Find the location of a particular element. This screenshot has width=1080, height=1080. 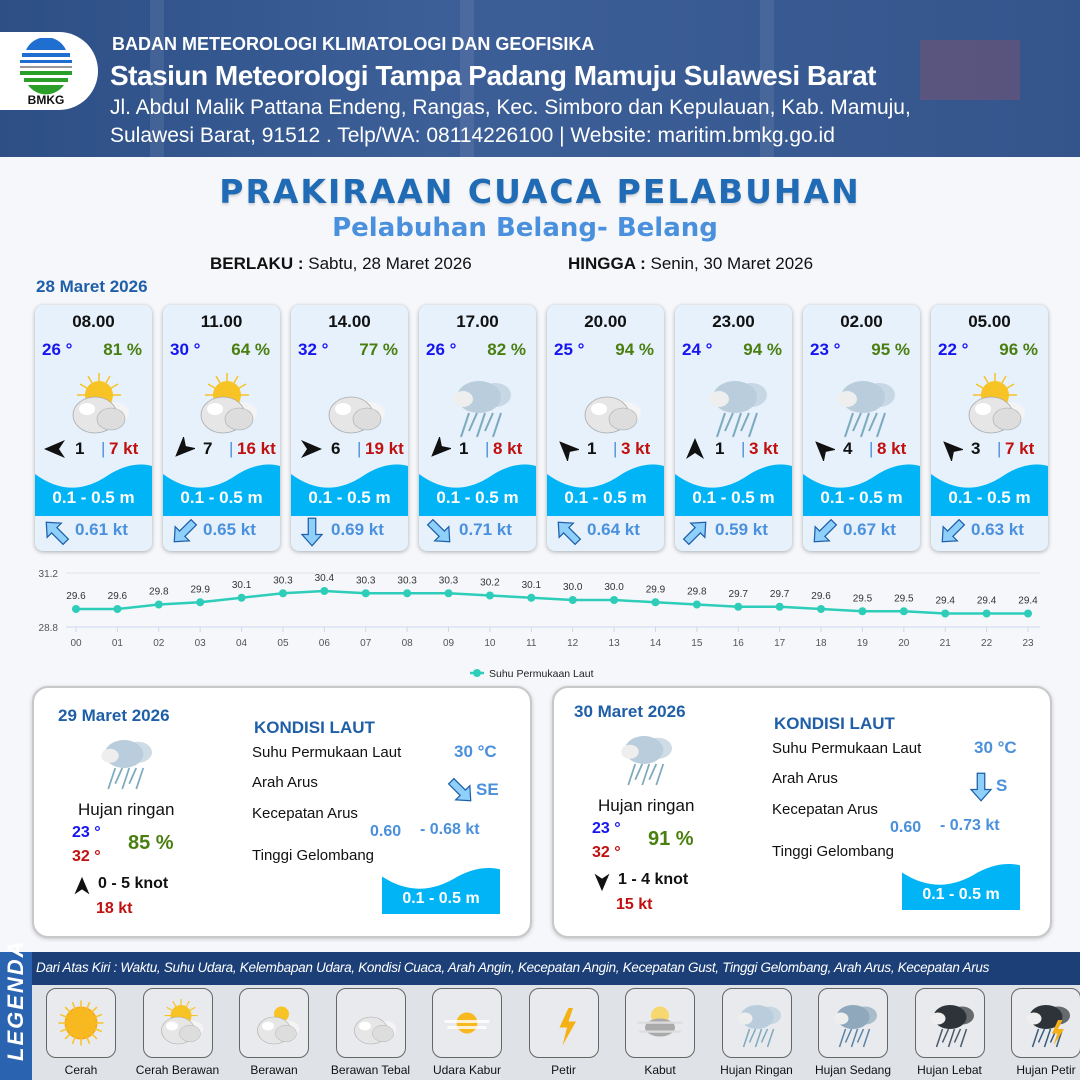

data-label: 30.4 is located at coordinates (325, 578).